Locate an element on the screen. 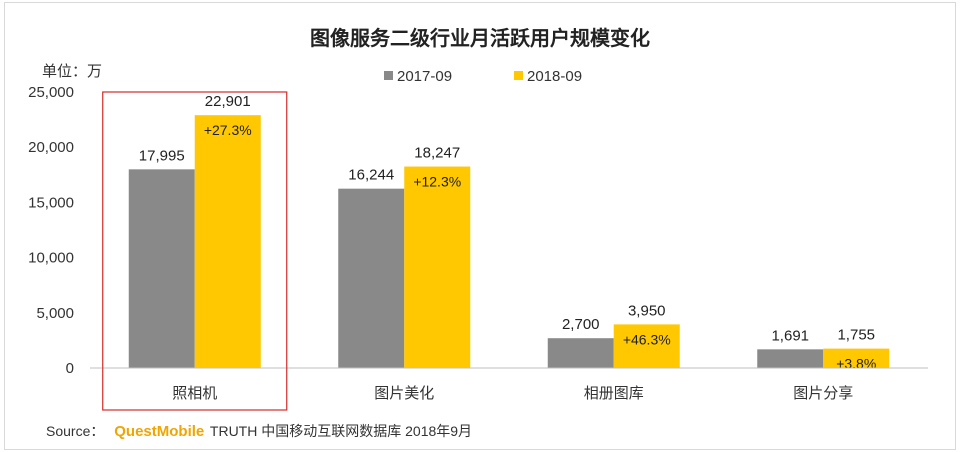 This screenshot has width=960, height=452. chart-title: 图像服务二级行业月活跃用户规模变化 is located at coordinates (480, 38).